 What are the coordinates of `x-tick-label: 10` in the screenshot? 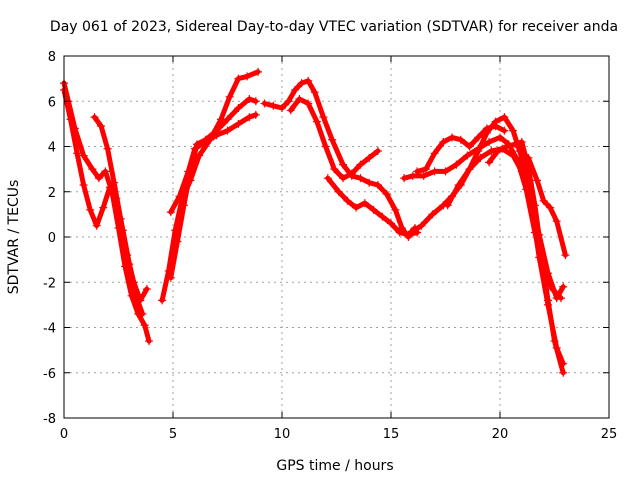 It's located at (282, 434).